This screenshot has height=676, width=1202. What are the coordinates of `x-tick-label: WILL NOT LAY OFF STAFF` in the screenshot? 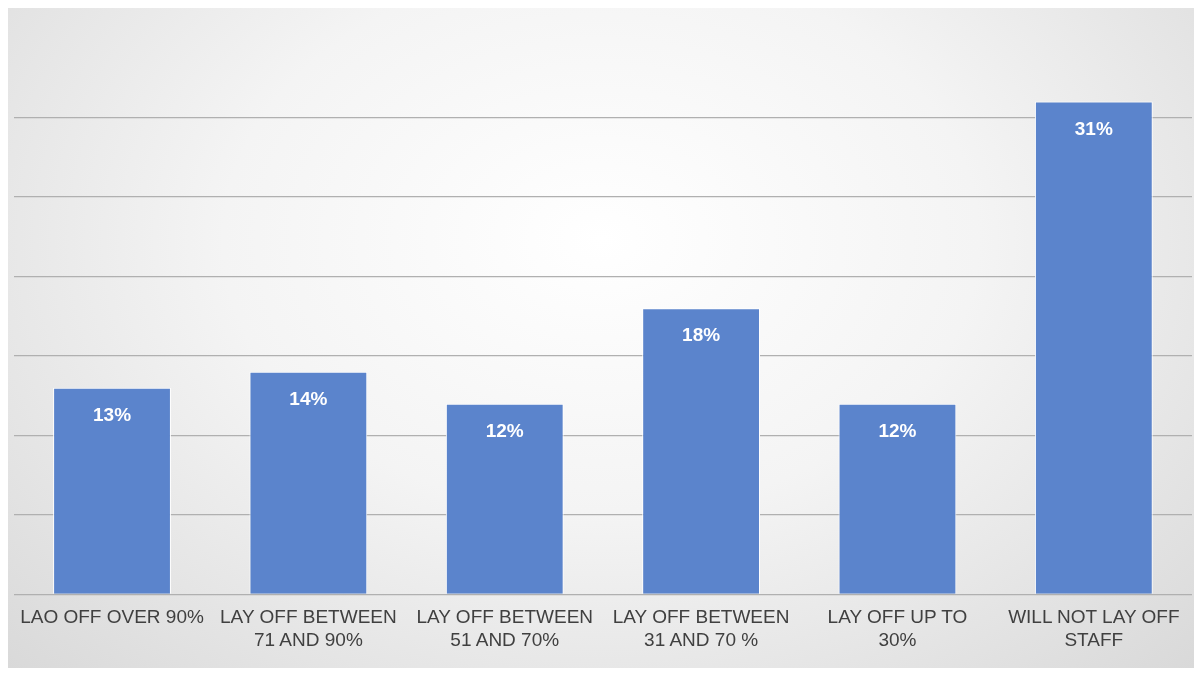 It's located at (1094, 628).